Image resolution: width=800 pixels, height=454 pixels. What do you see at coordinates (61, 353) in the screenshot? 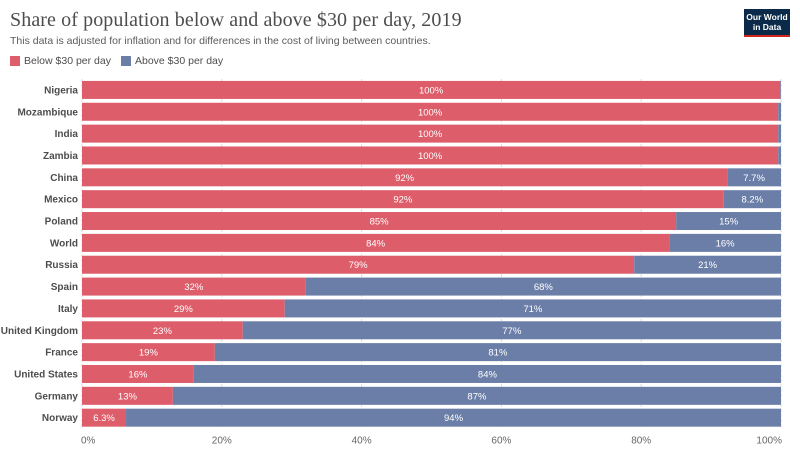
I see `category-label: France` at bounding box center [61, 353].